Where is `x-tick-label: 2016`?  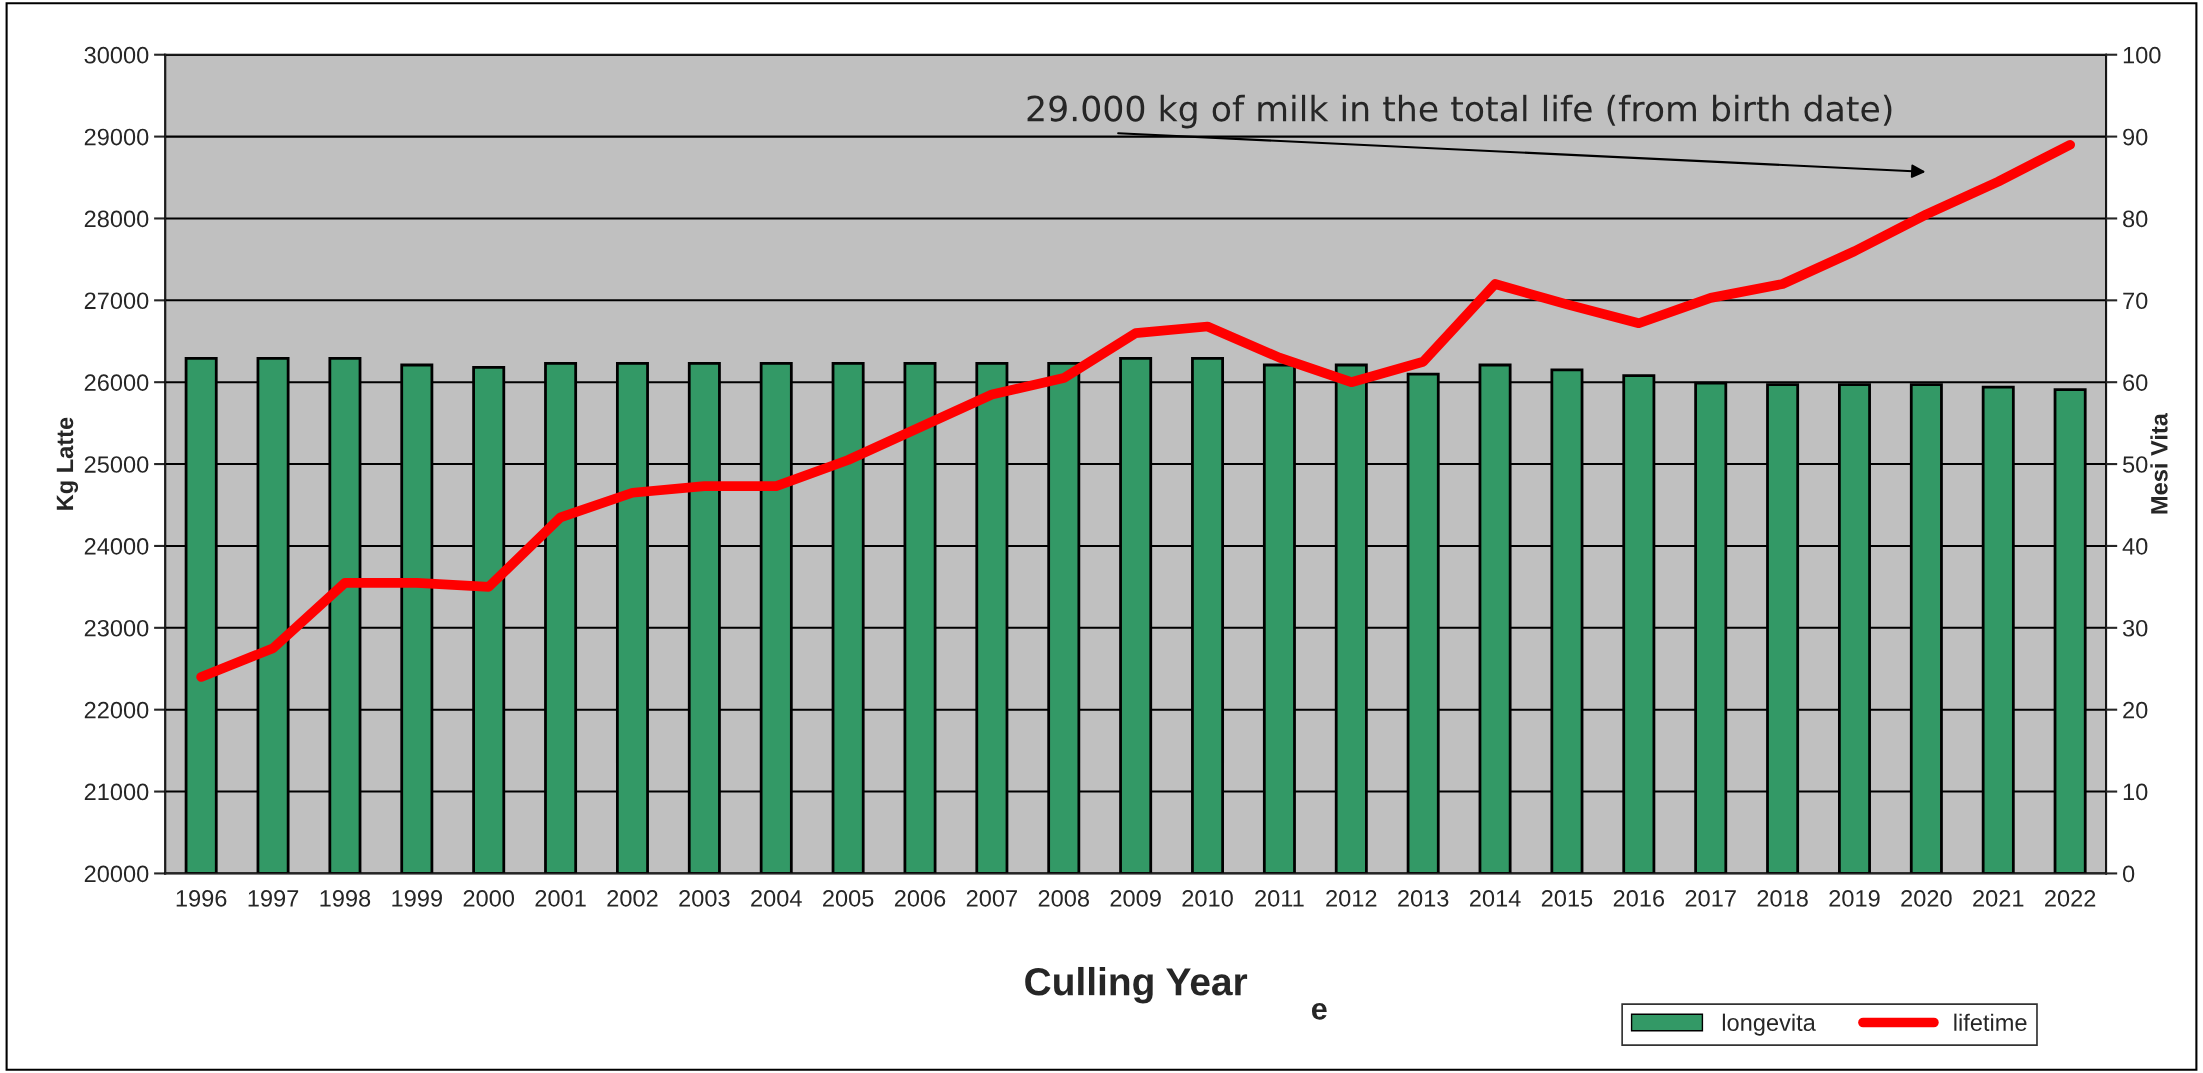 x-tick-label: 2016 is located at coordinates (1639, 898).